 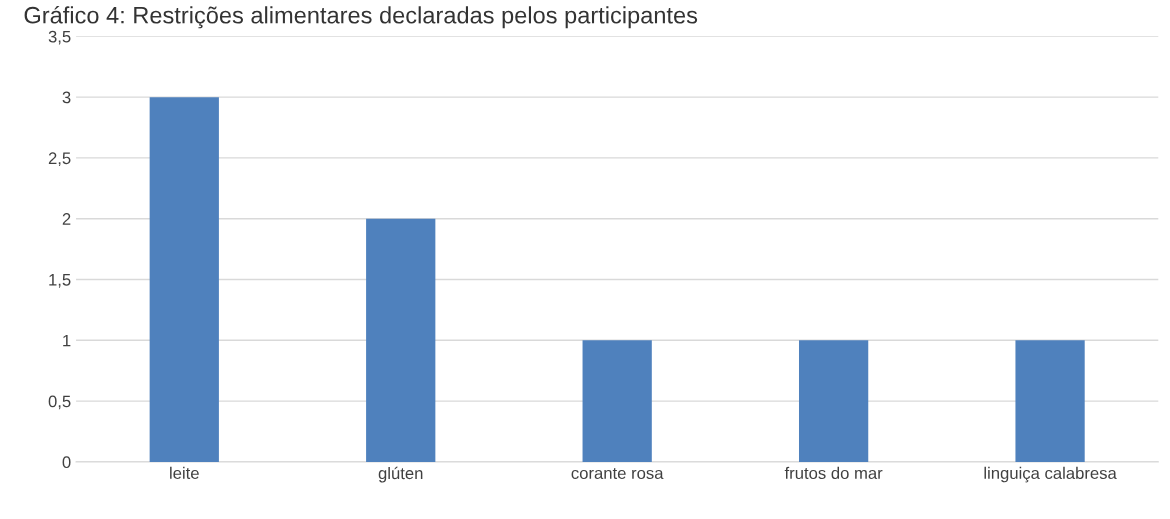 What do you see at coordinates (67, 340) in the screenshot?
I see `y-tick-label: 1` at bounding box center [67, 340].